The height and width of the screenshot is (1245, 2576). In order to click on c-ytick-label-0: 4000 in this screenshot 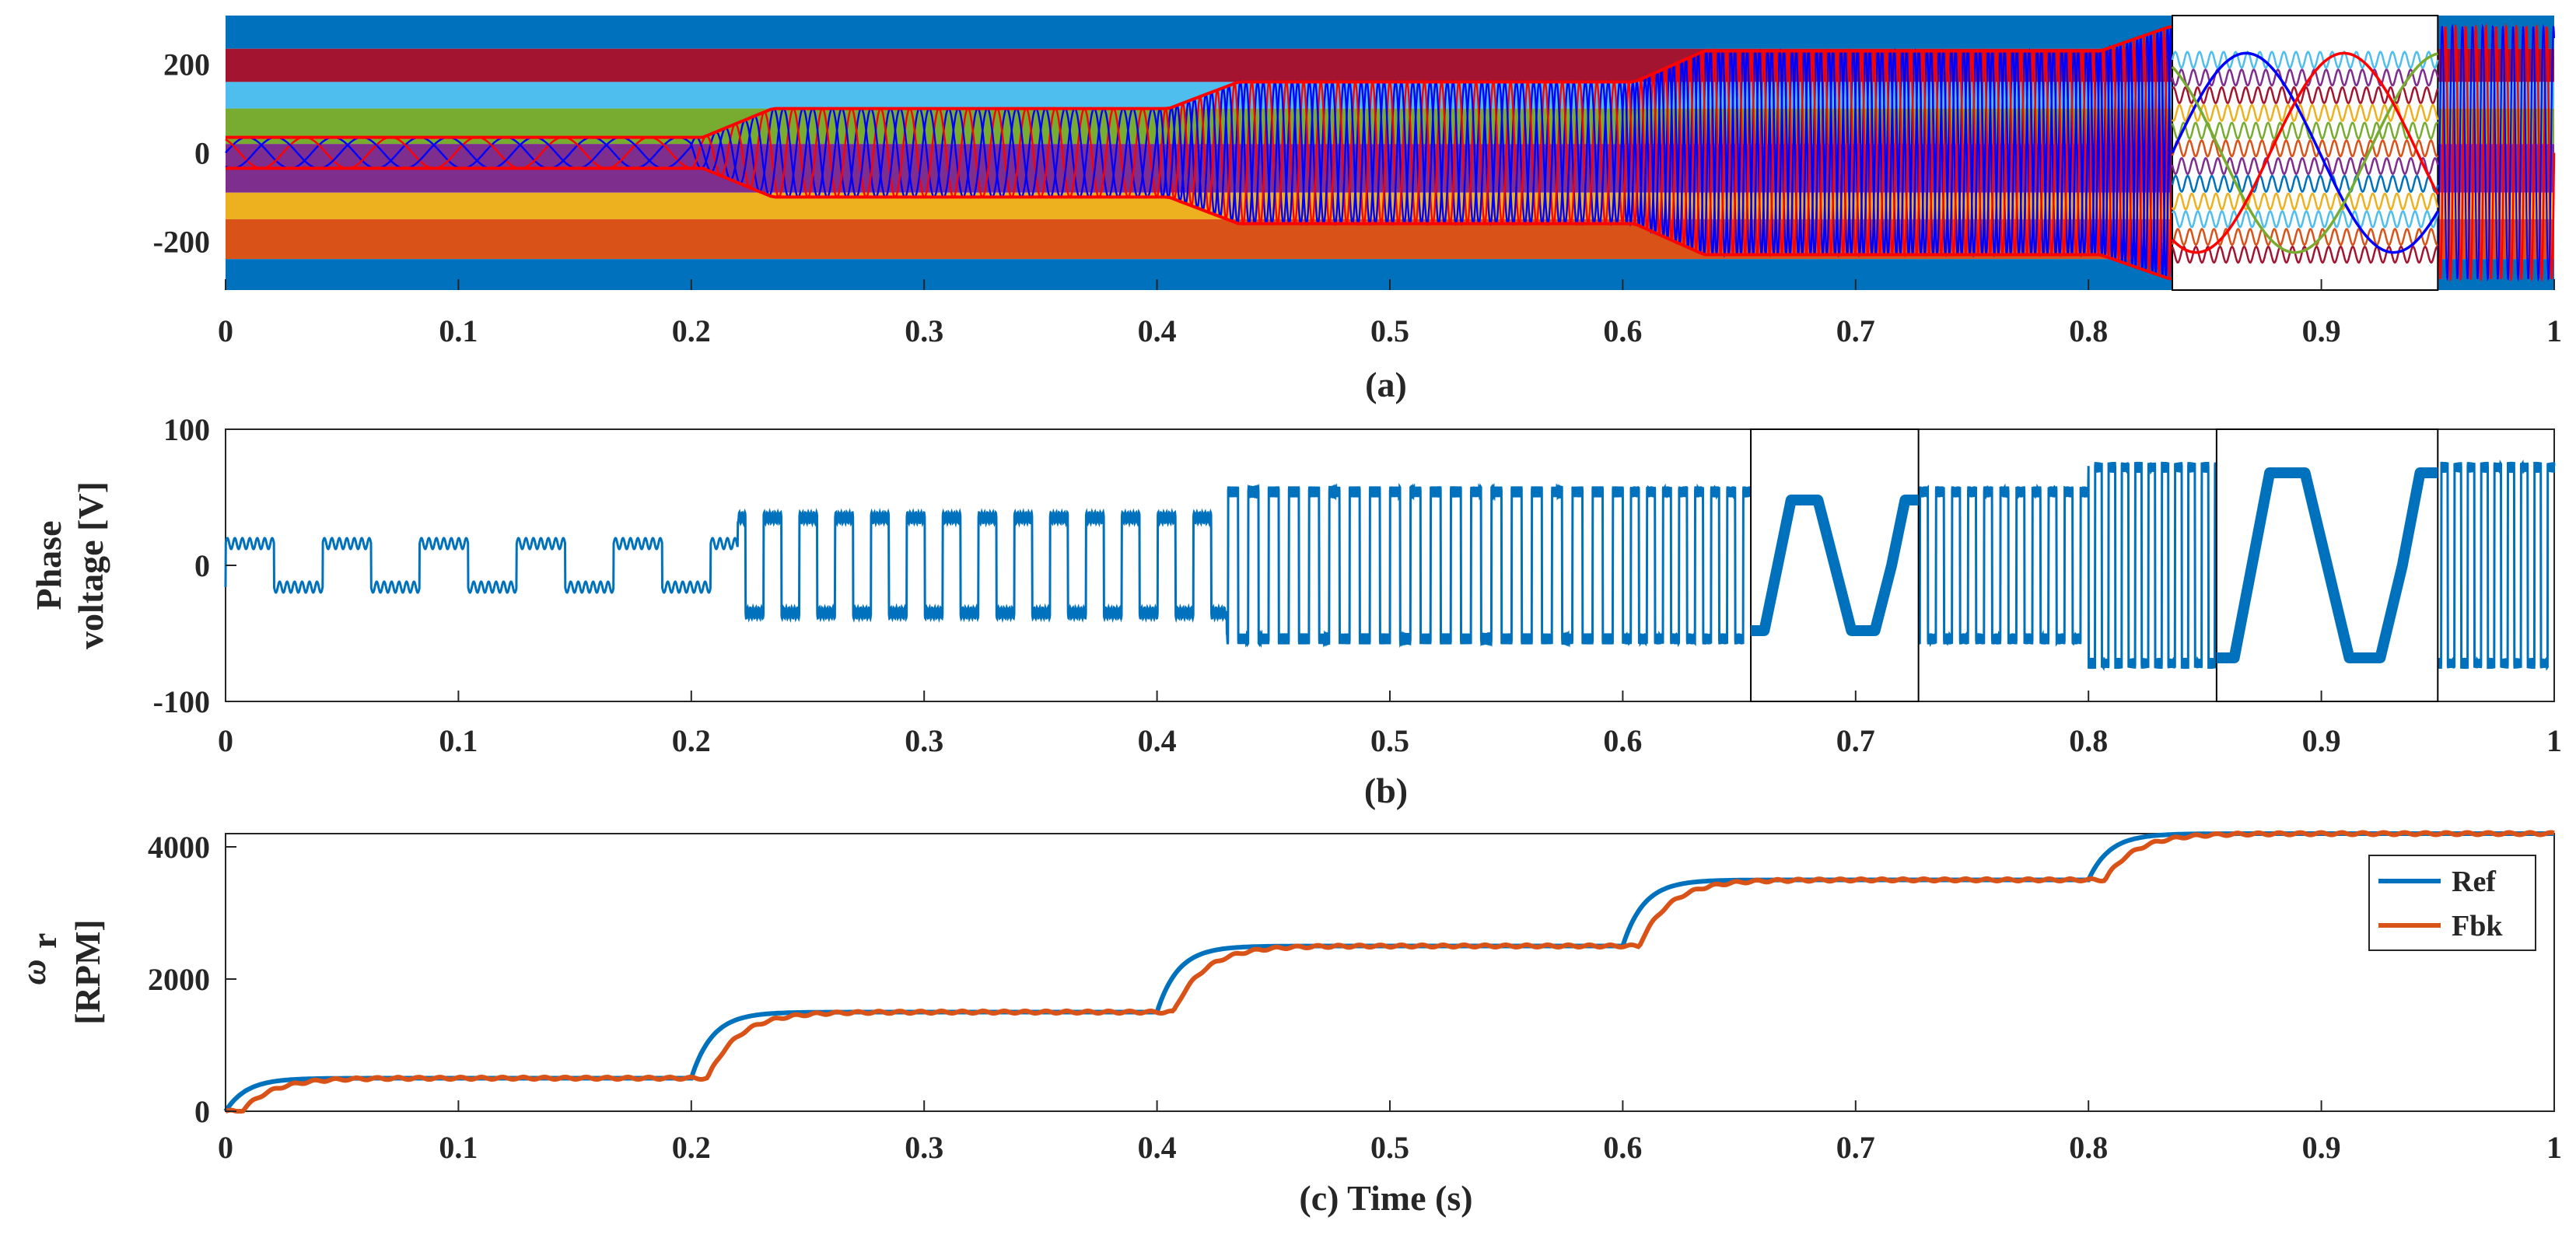, I will do `click(179, 848)`.